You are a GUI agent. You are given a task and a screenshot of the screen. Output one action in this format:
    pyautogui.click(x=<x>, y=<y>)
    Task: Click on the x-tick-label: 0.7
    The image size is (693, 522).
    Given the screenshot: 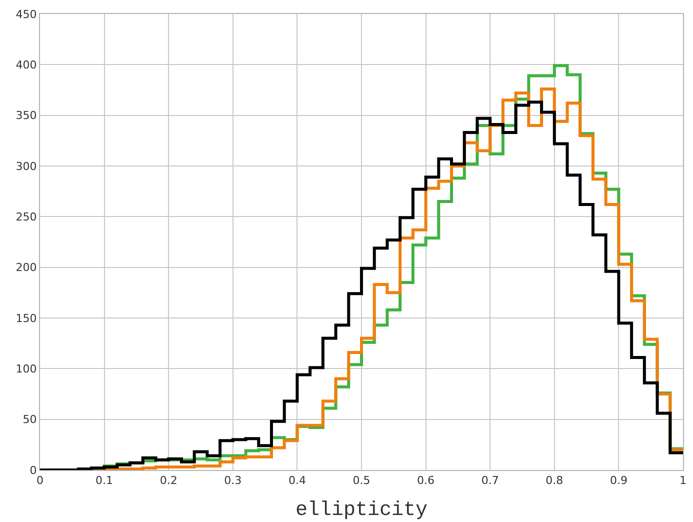 What is the action you would take?
    pyautogui.click(x=490, y=481)
    